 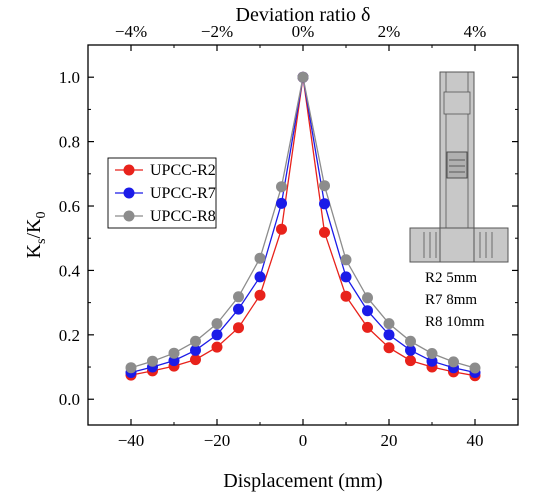 What do you see at coordinates (69, 206) in the screenshot?
I see `y-tick-label: 0.6` at bounding box center [69, 206].